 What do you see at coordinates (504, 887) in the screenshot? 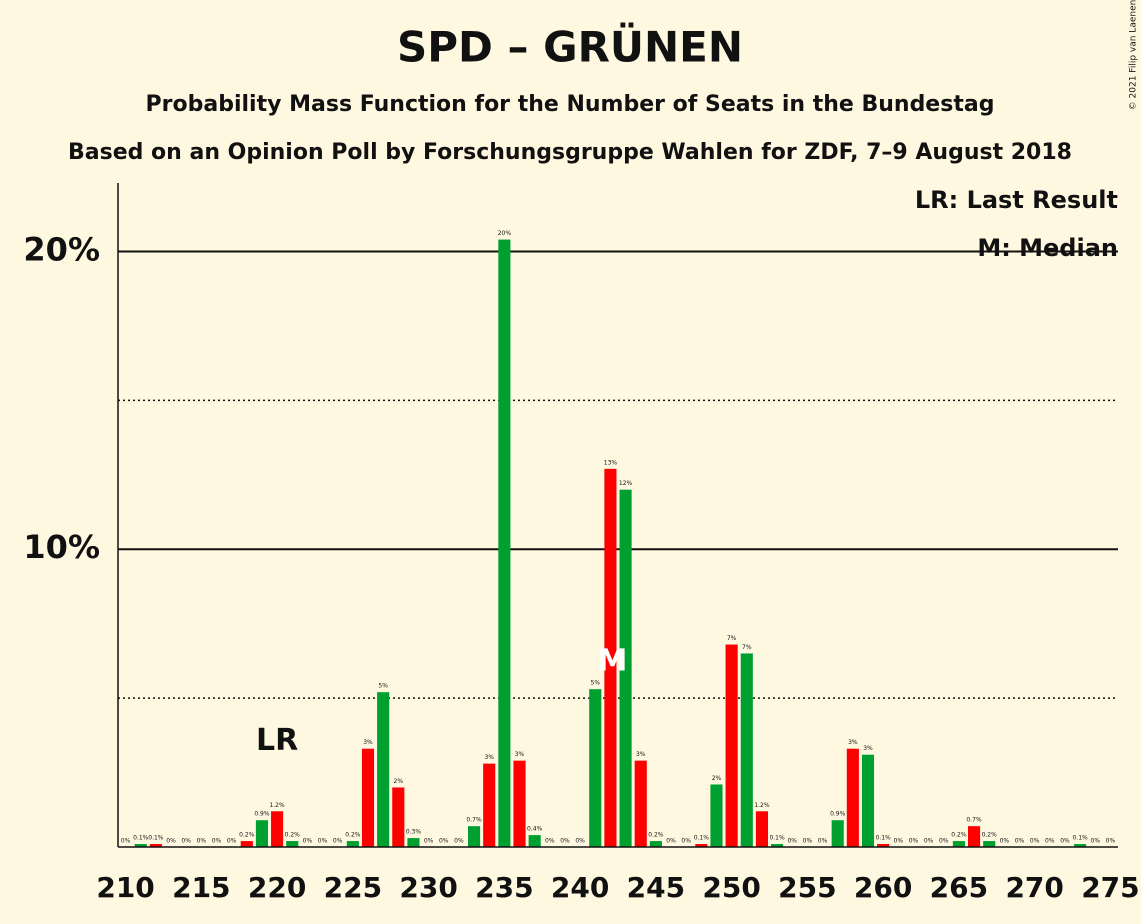
I see `x-tick-label: 235` at bounding box center [504, 887].